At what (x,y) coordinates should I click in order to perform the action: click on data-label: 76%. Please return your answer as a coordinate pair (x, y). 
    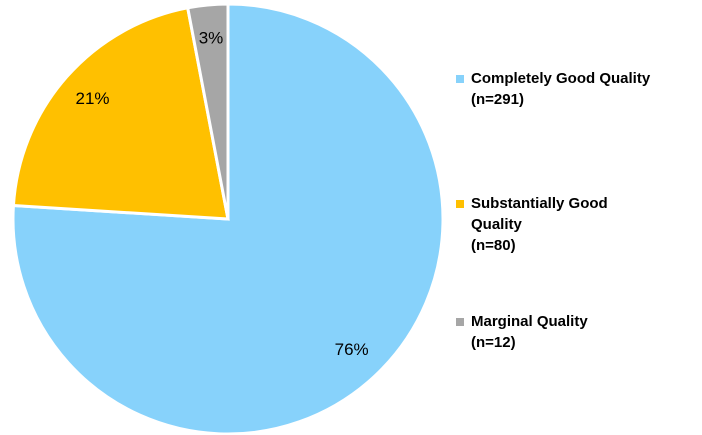
    Looking at the image, I should click on (352, 349).